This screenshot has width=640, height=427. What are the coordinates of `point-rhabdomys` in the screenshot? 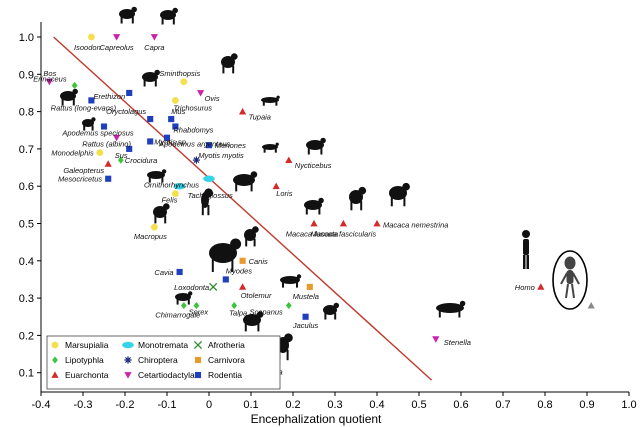 It's located at (175, 126).